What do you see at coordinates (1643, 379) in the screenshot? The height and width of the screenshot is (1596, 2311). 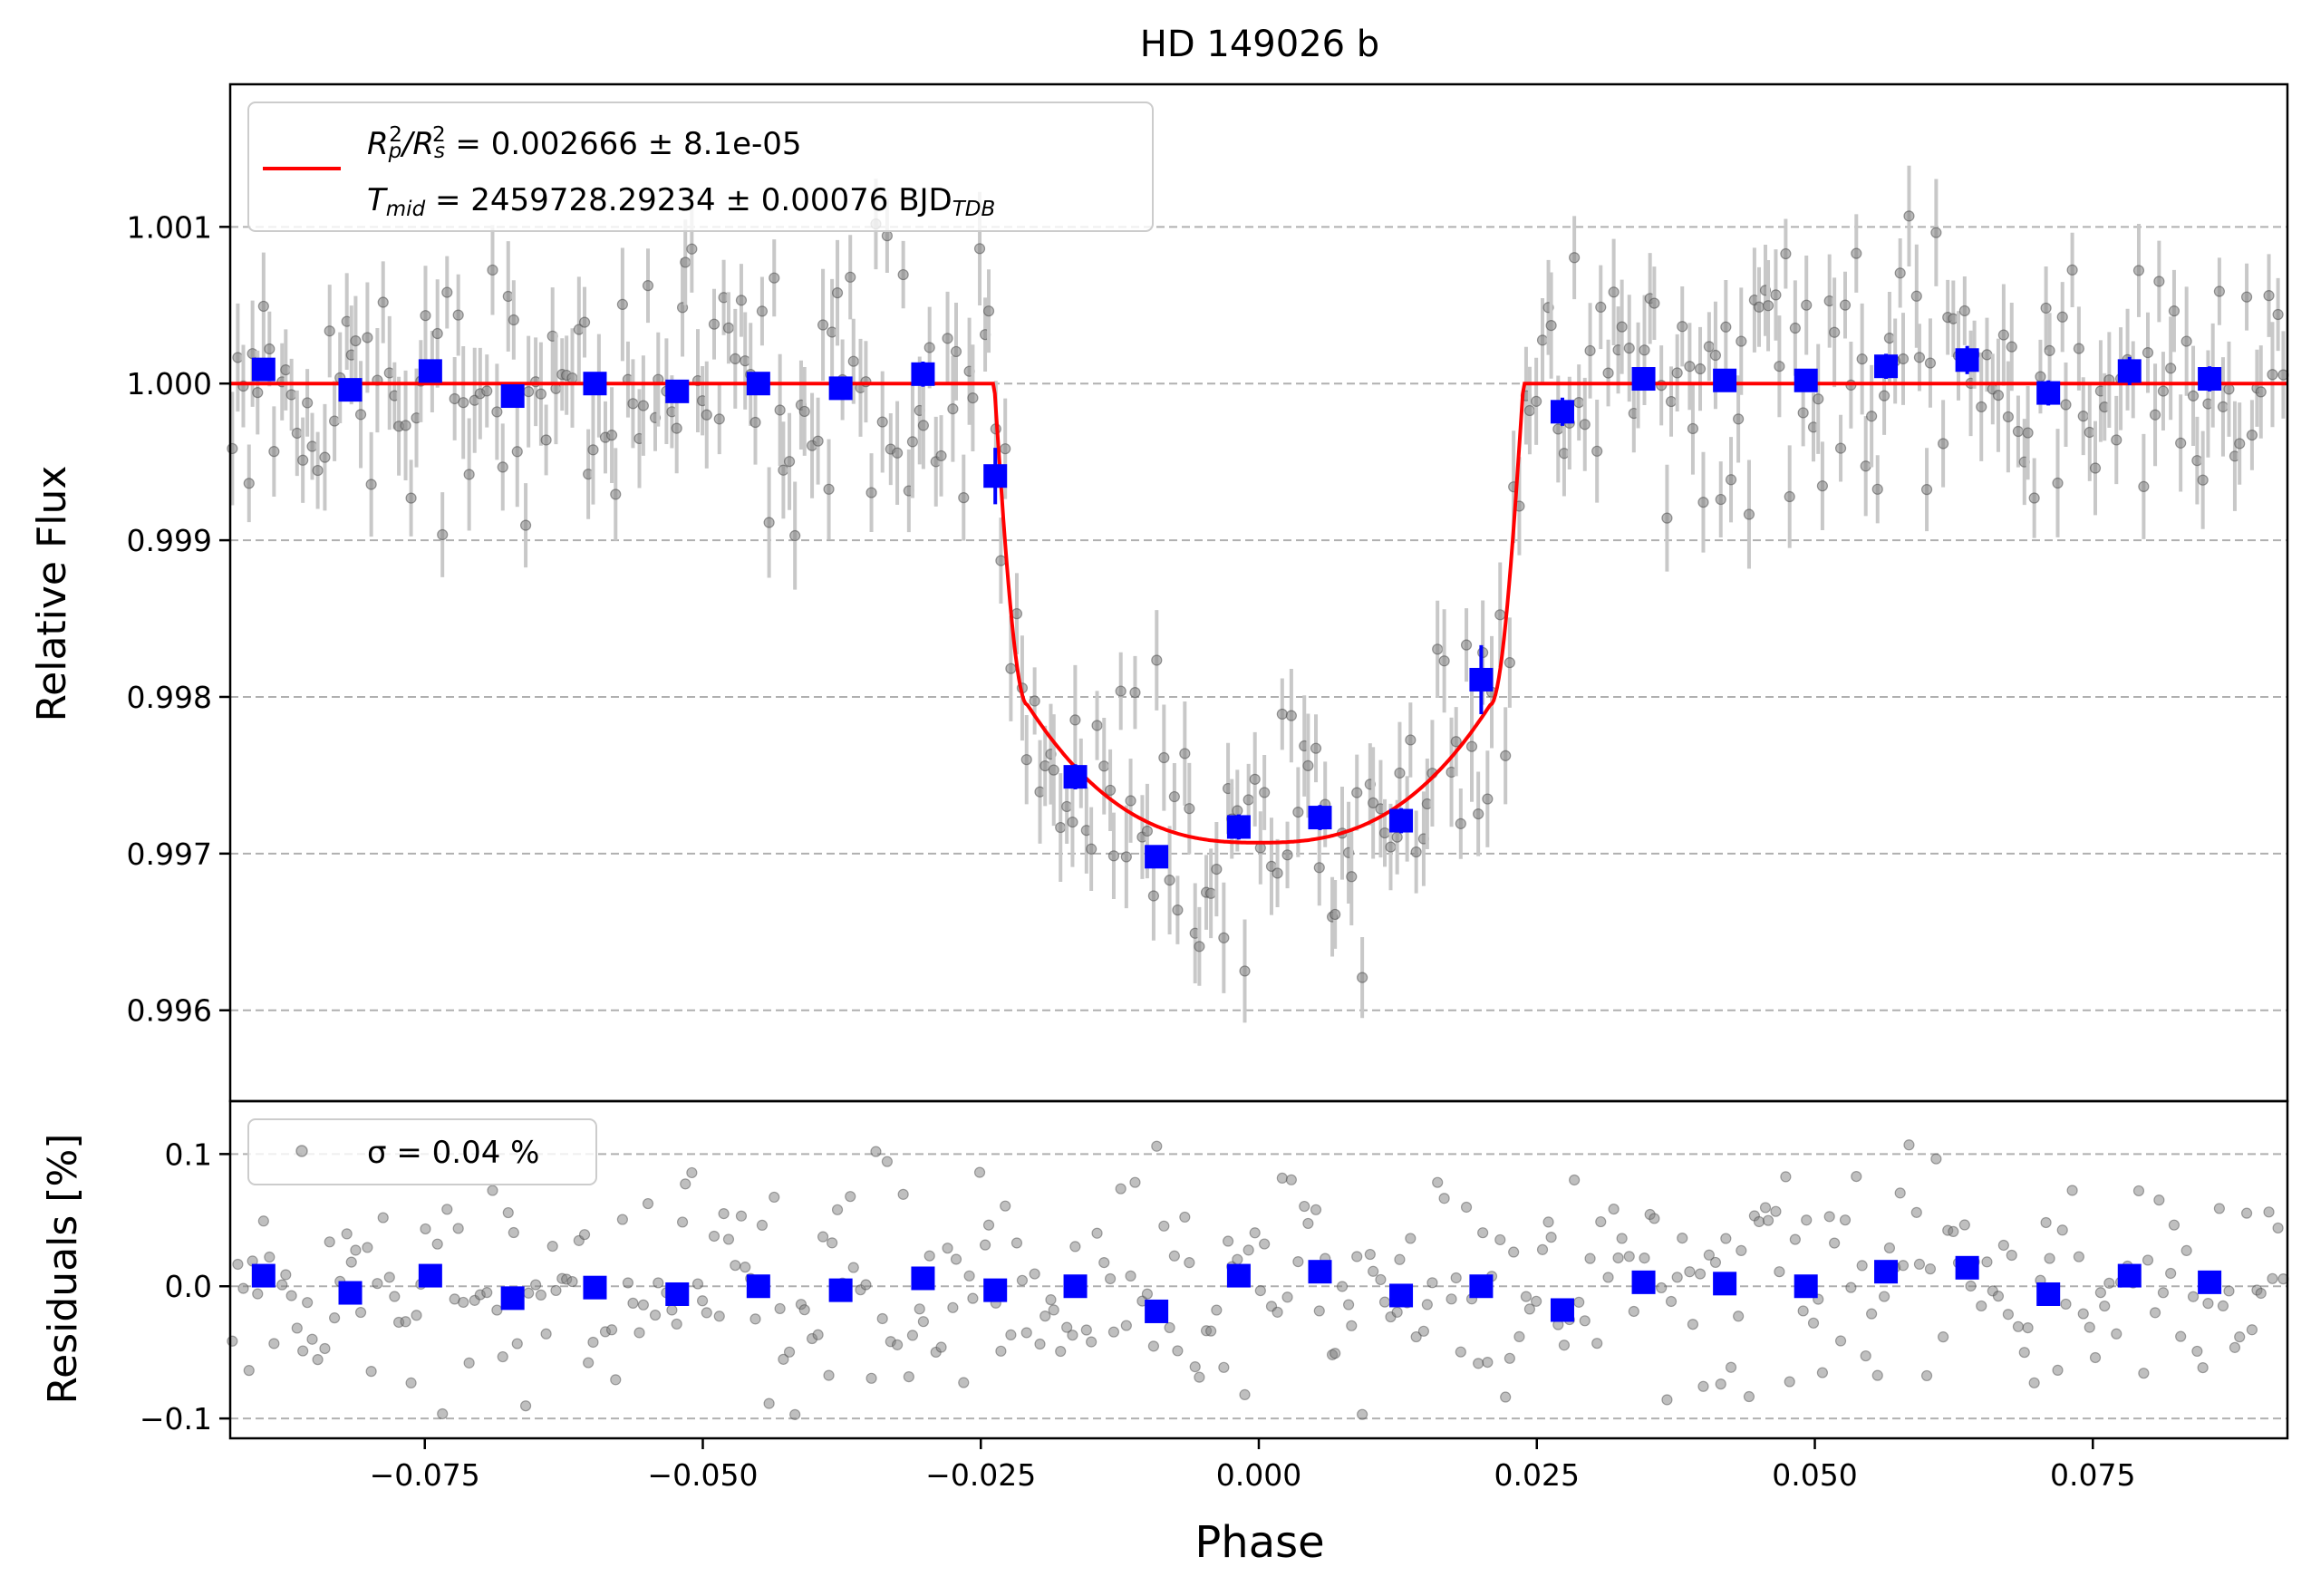 I see `binned-point` at bounding box center [1643, 379].